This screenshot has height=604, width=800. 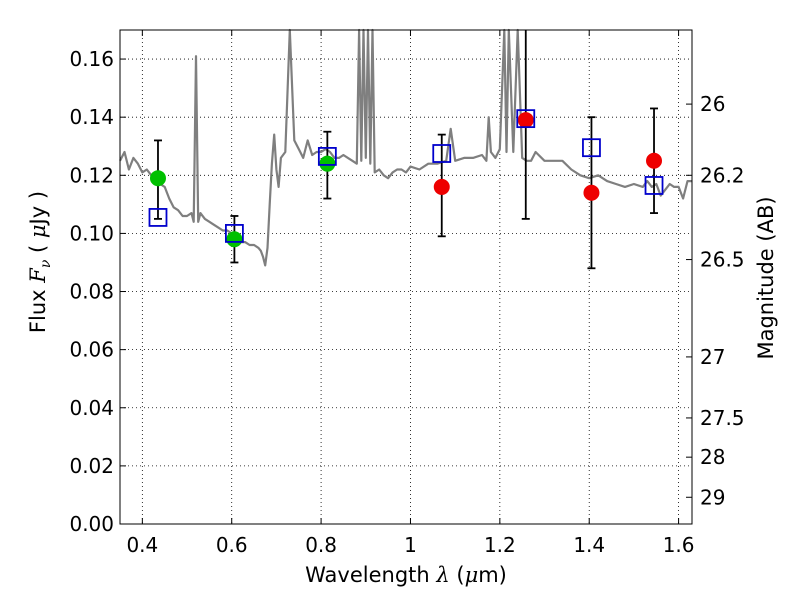 What do you see at coordinates (91, 233) in the screenshot?
I see `y-tick-label: 0.10` at bounding box center [91, 233].